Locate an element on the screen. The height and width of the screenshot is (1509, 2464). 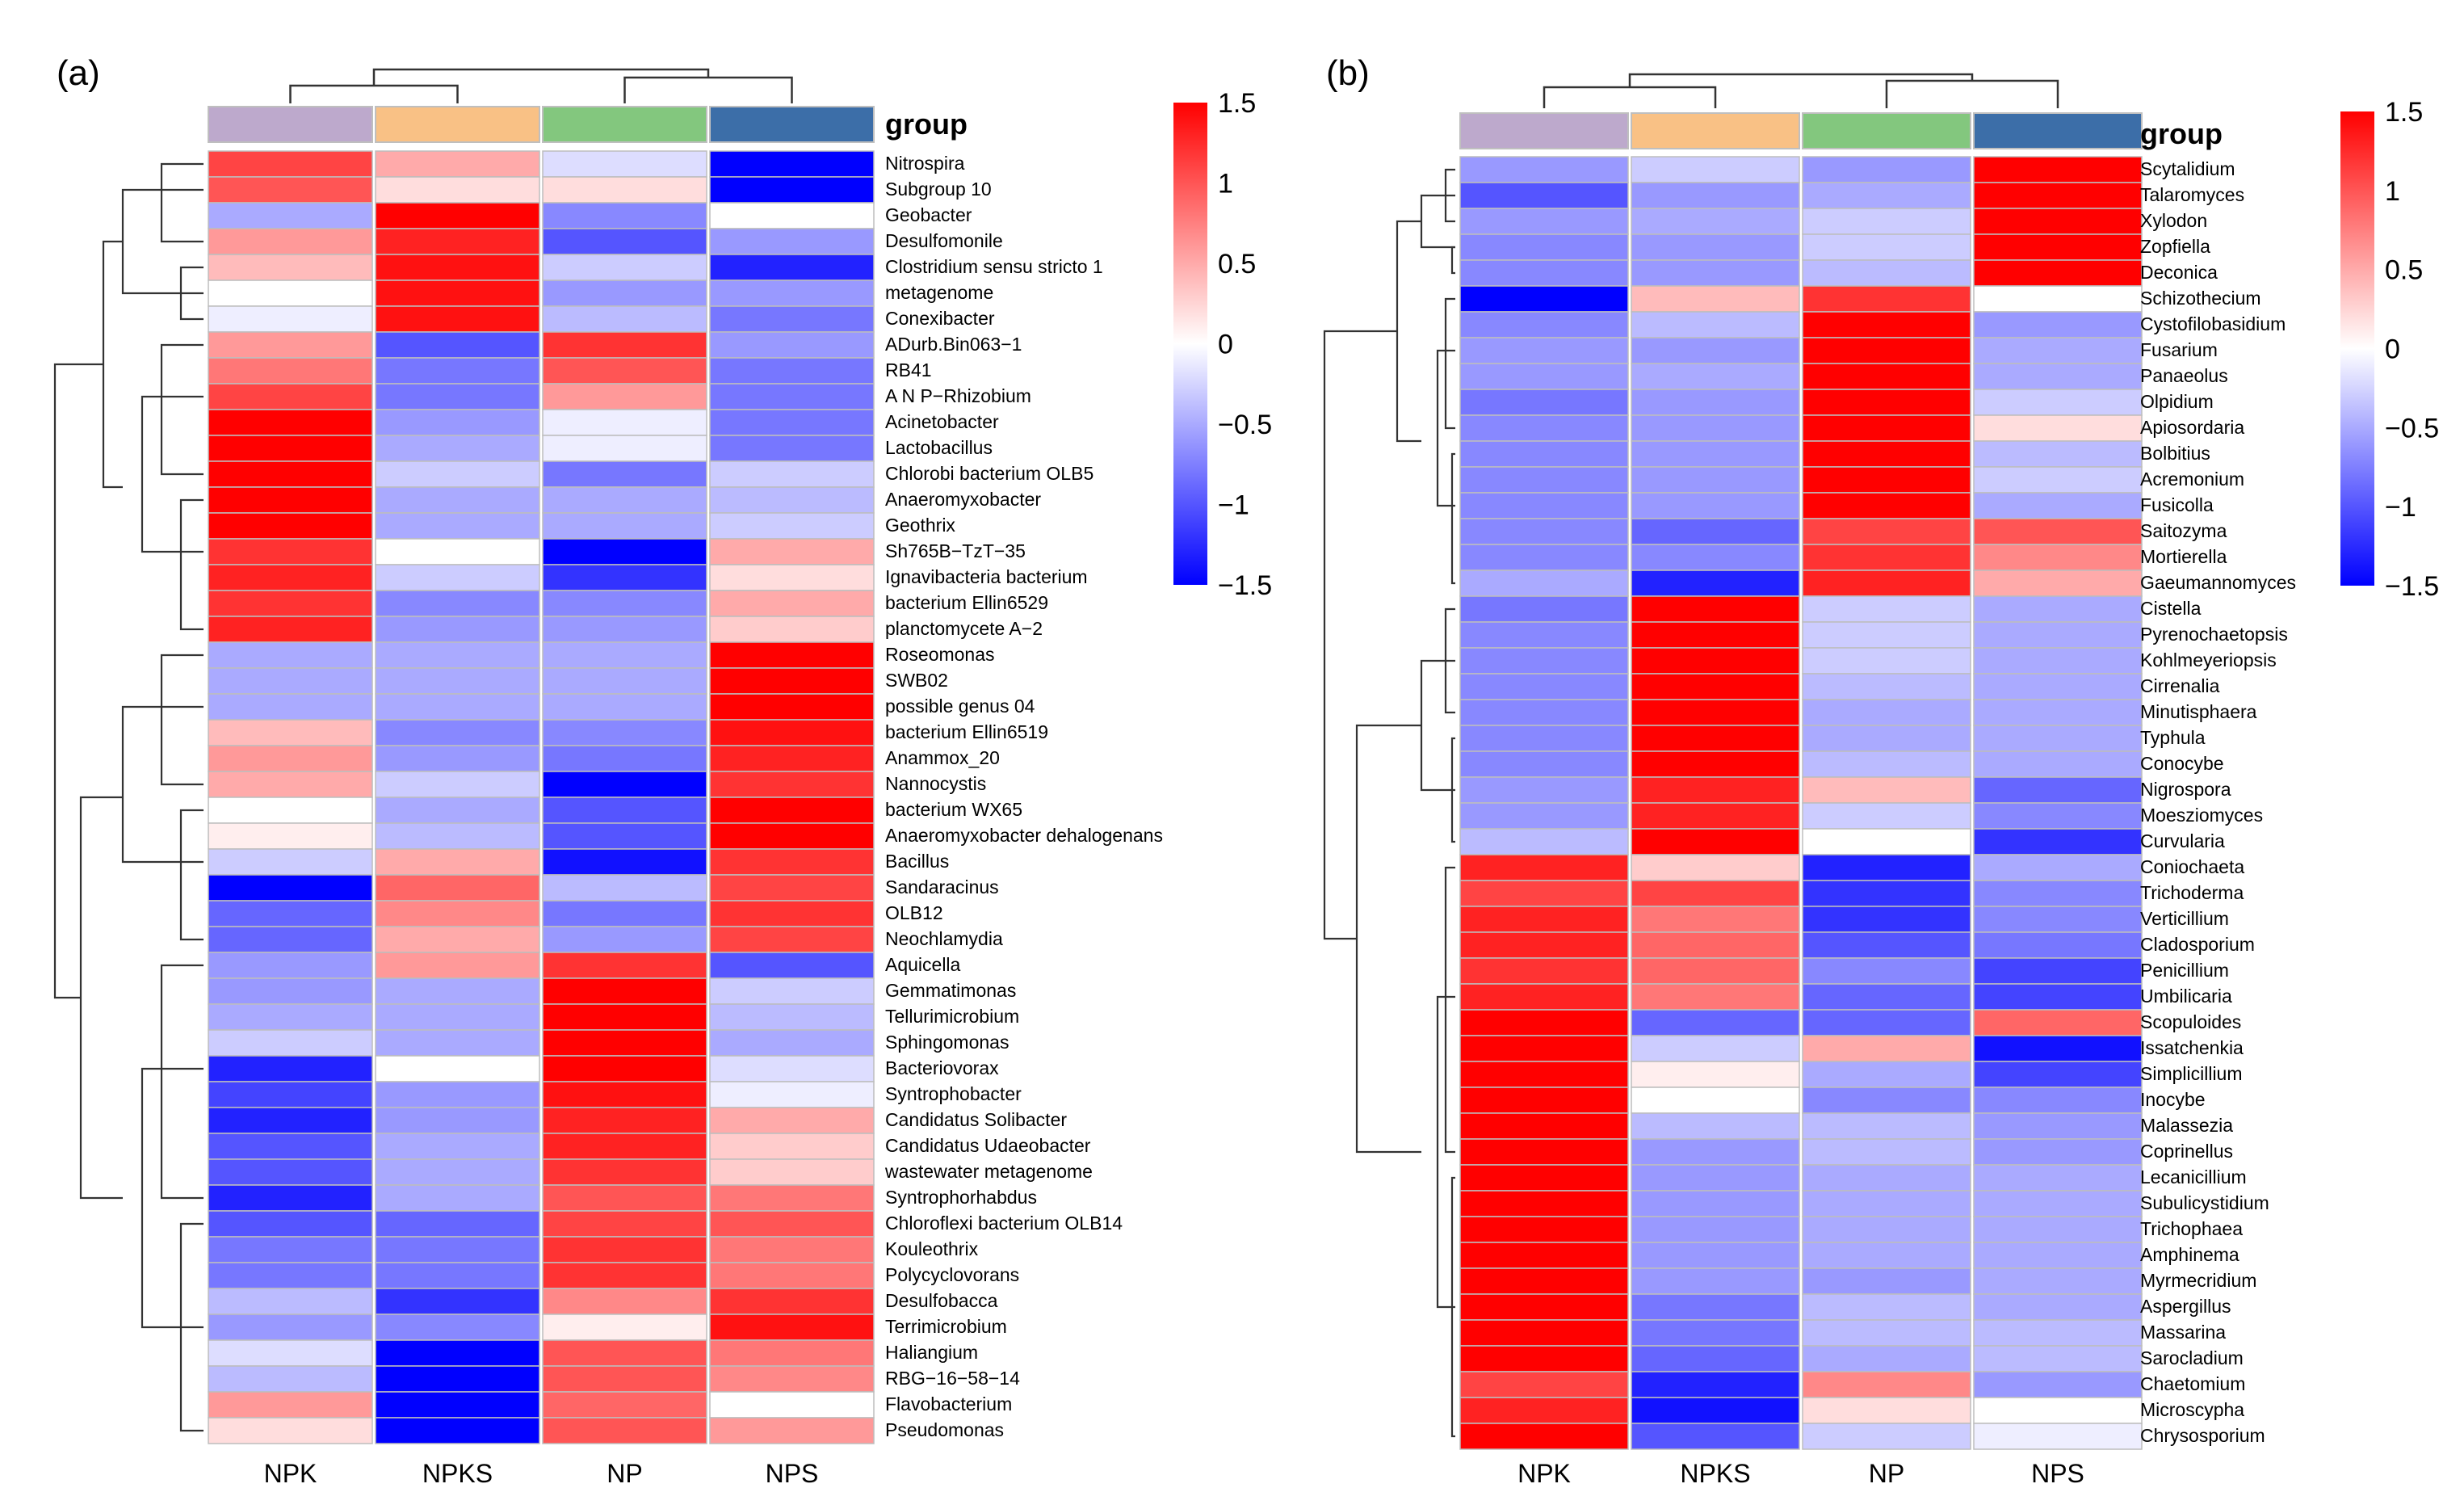
legend-tick-label: −0.5 is located at coordinates (2412, 428).